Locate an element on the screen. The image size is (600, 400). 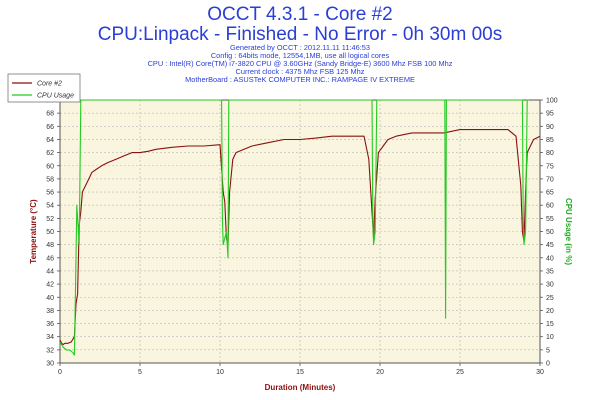
y-left-tick-label: 54 is located at coordinates (50, 206).